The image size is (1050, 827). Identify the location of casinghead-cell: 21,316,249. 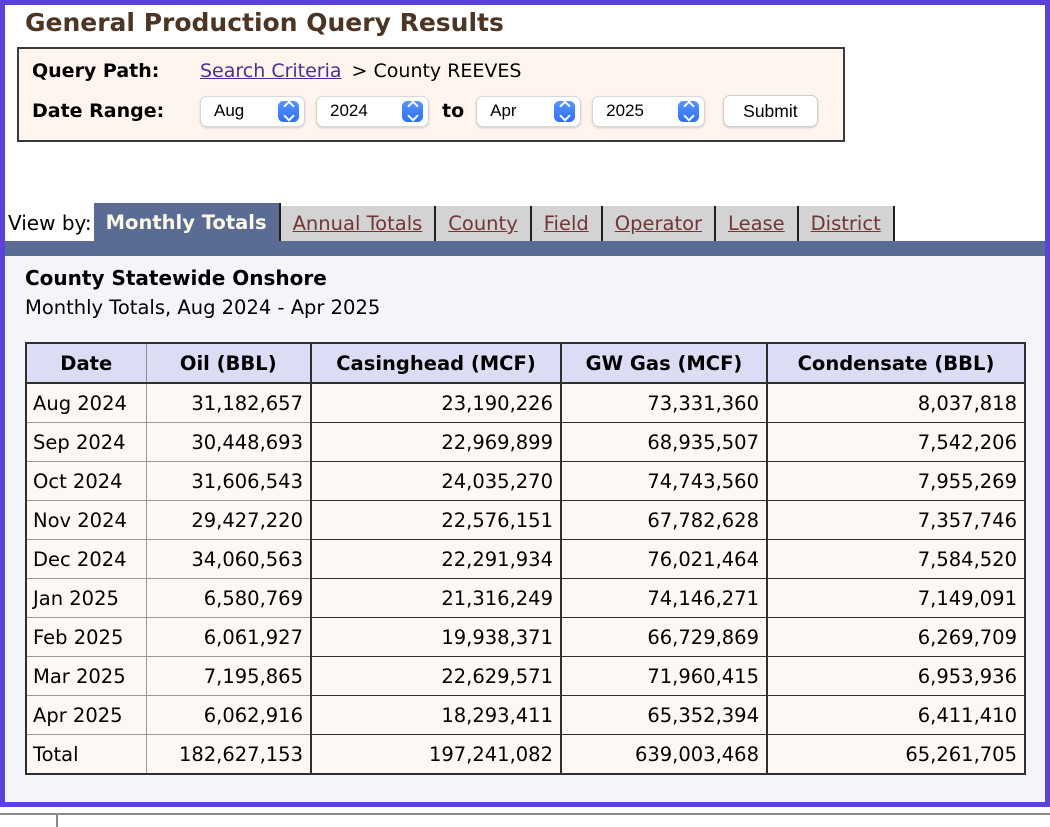
(436, 598).